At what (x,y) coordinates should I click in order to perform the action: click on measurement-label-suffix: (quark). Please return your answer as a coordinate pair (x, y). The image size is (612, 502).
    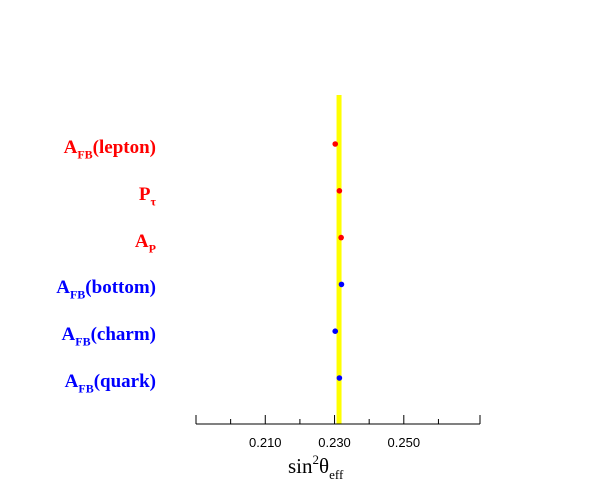
    Looking at the image, I should click on (124, 381).